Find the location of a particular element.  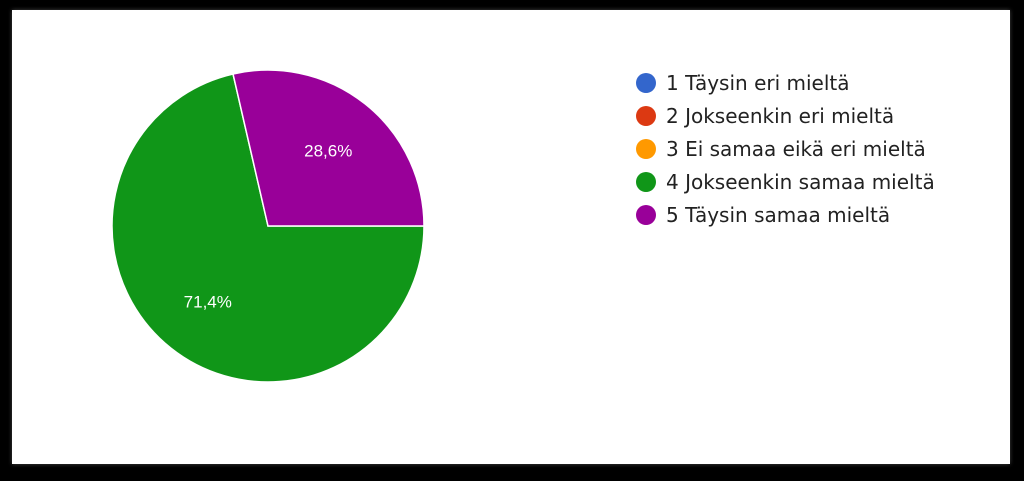

legend-item-5: 5 Täysin samaa mieltä is located at coordinates (785, 214).